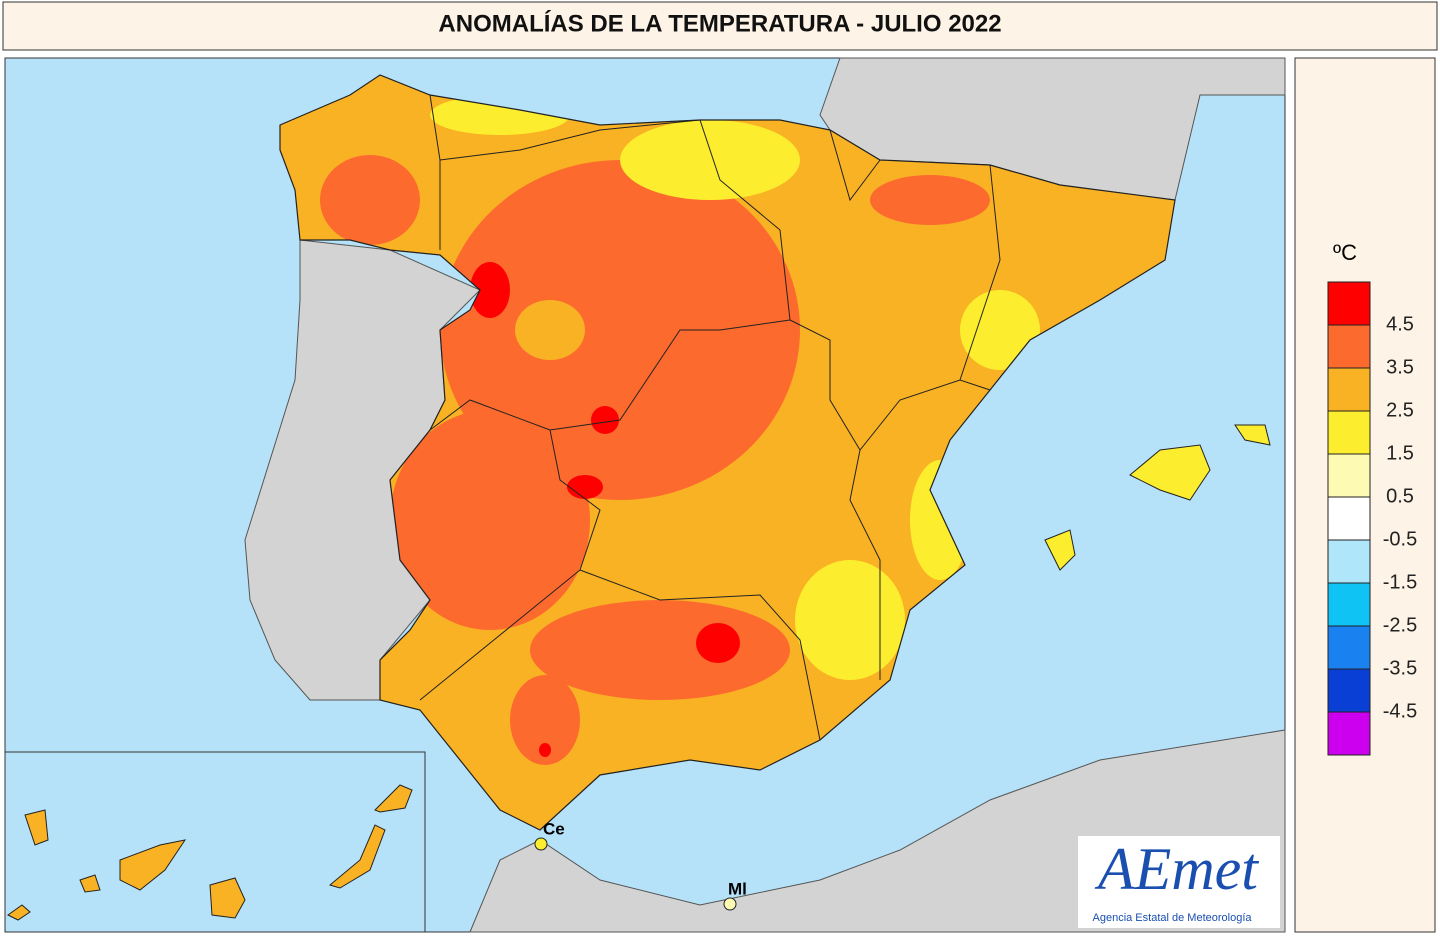 This screenshot has width=1440, height=945. I want to click on legend-label: 1.5, so click(1400, 453).